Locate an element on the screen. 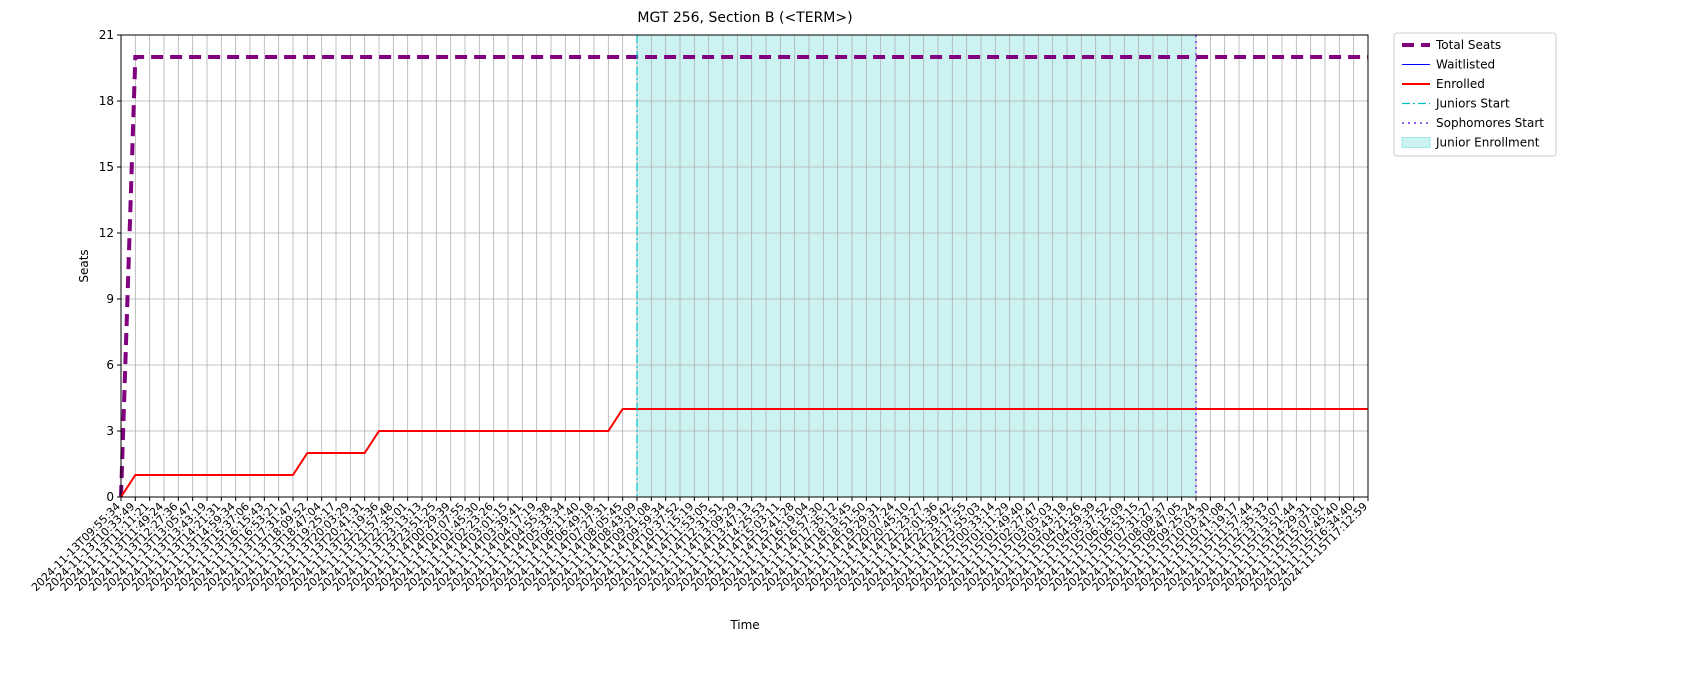 The width and height of the screenshot is (1700, 700). legend-label: Junior Enrollment is located at coordinates (1487, 143).